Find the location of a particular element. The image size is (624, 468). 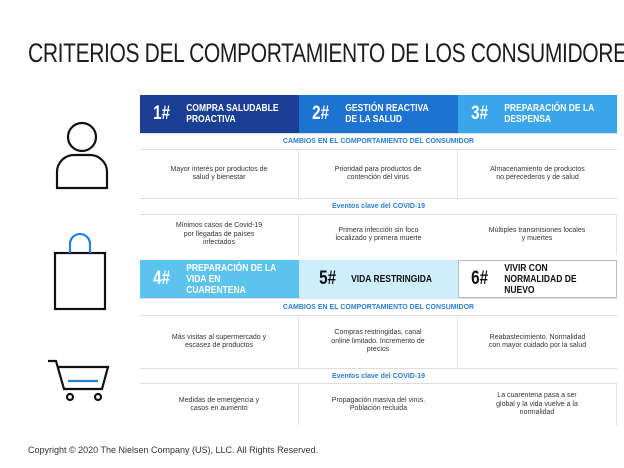

bag is located at coordinates (80, 281).